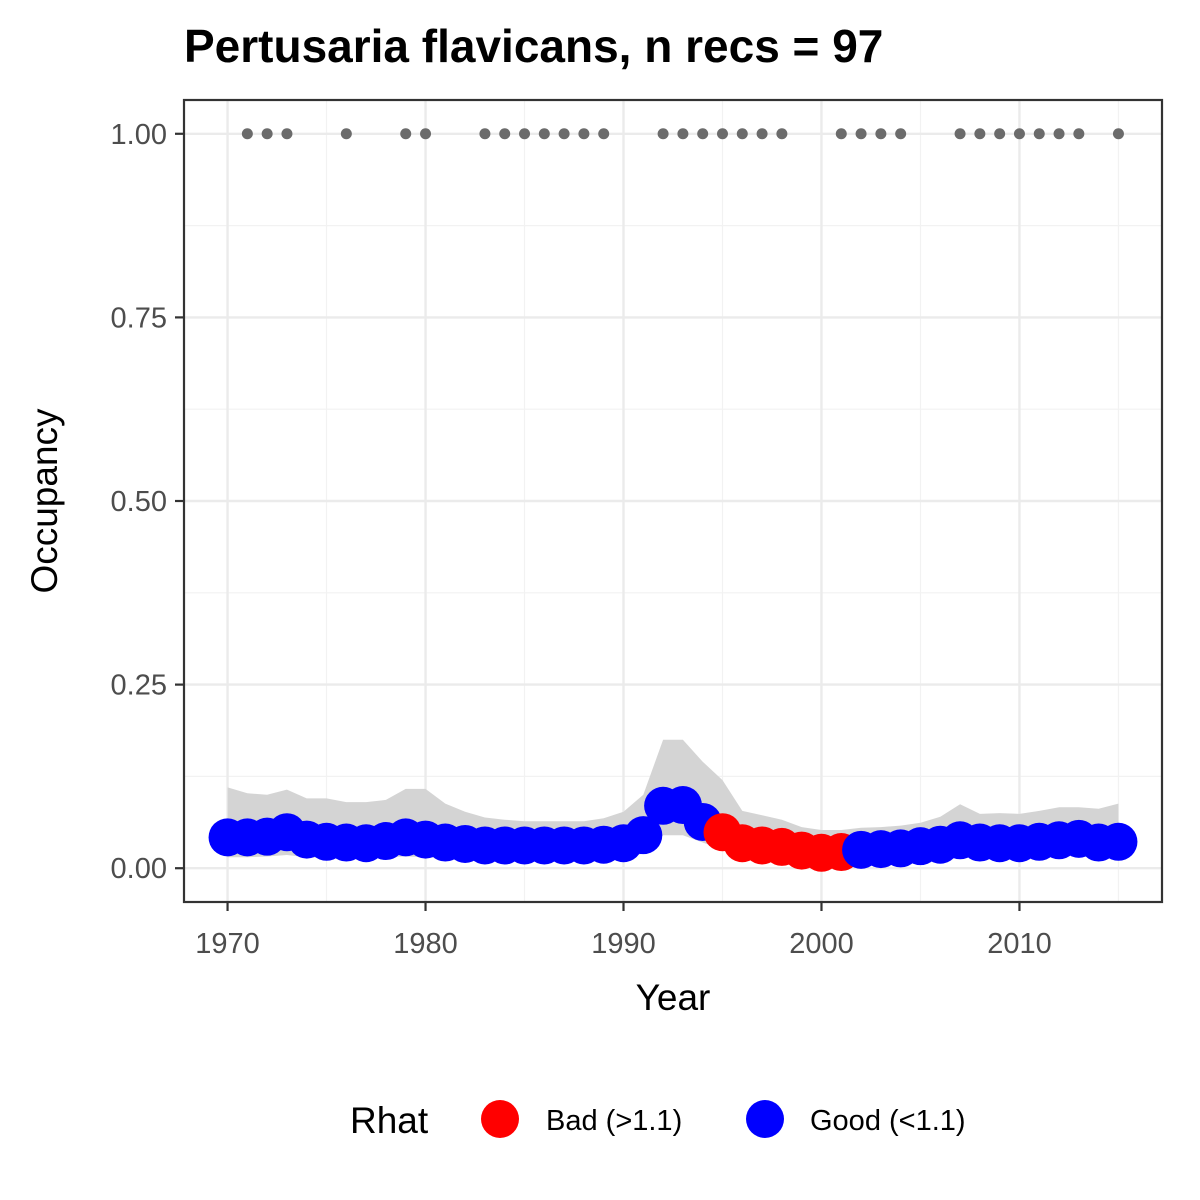 The image size is (1200, 1200). Describe the element at coordinates (139, 869) in the screenshot. I see `y-tick-label: 0.00` at that location.